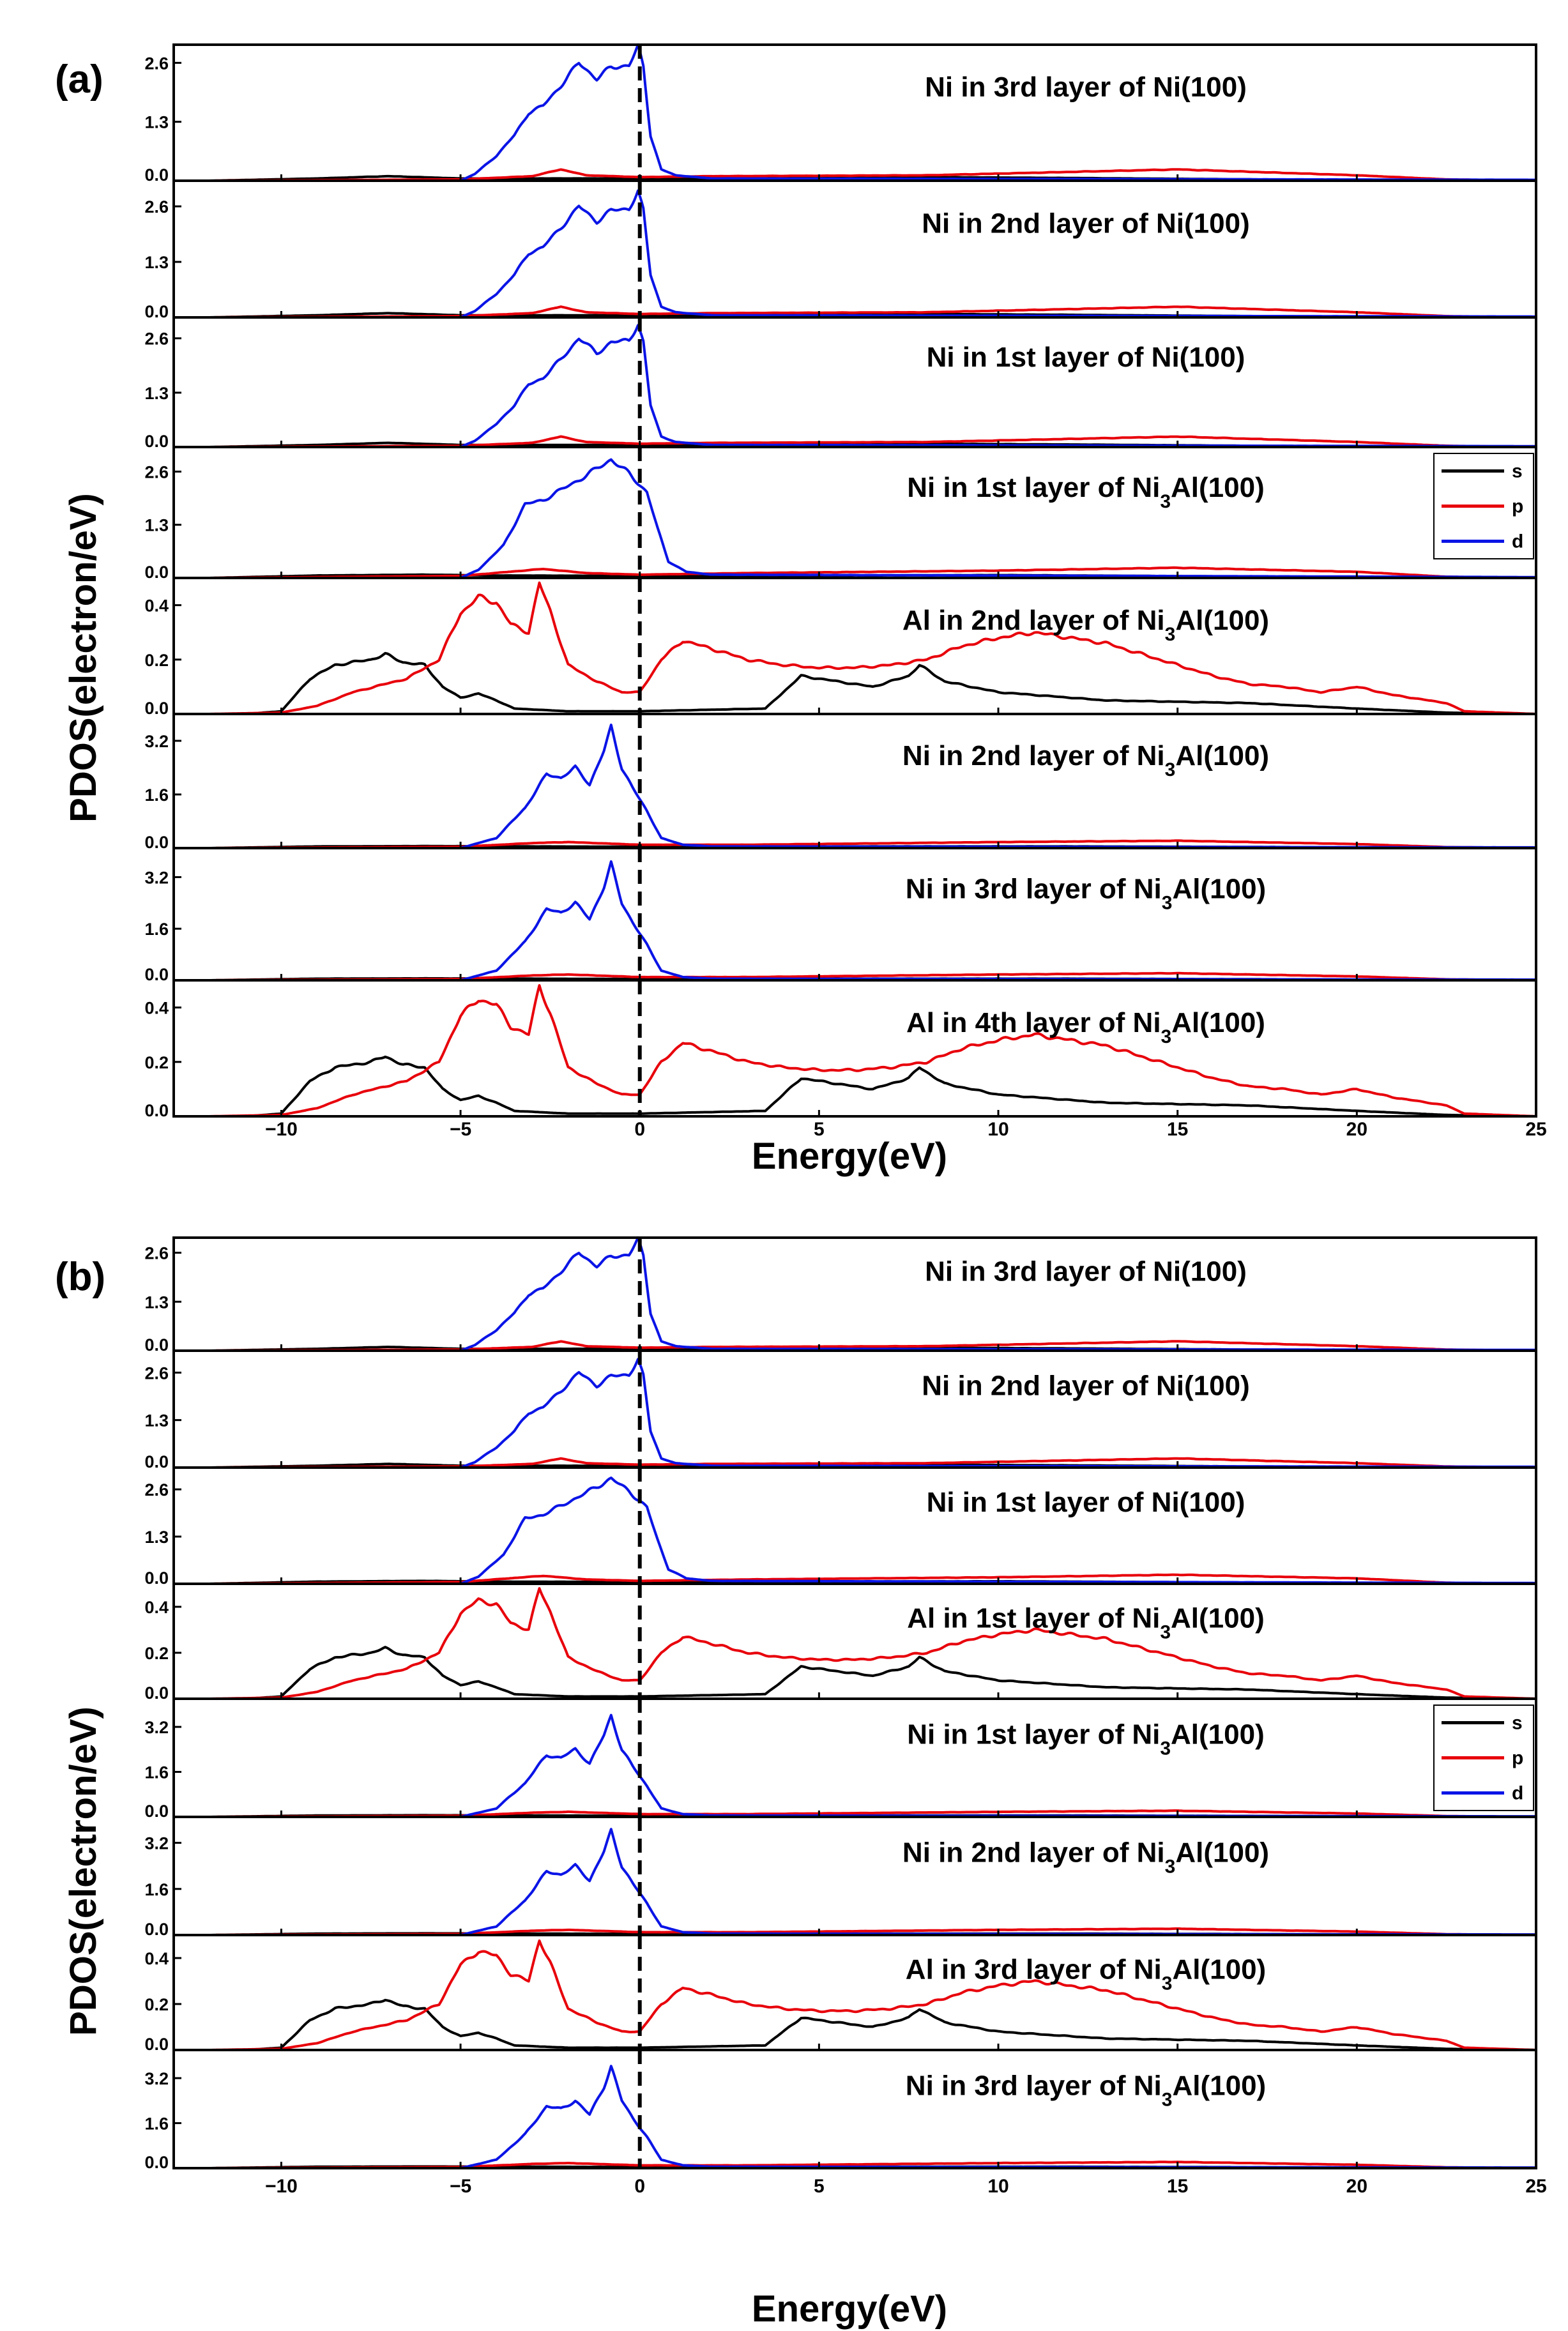 The image size is (1568, 2331). I want to click on panel-title: Ni in 1st layer of Ni(100), so click(1086, 1502).